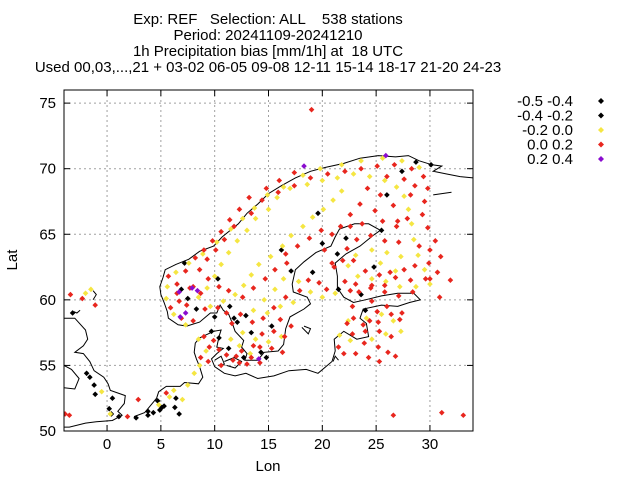 This screenshot has width=640, height=480. Describe the element at coordinates (47, 169) in the screenshot. I see `y-tick-label: 70` at that location.